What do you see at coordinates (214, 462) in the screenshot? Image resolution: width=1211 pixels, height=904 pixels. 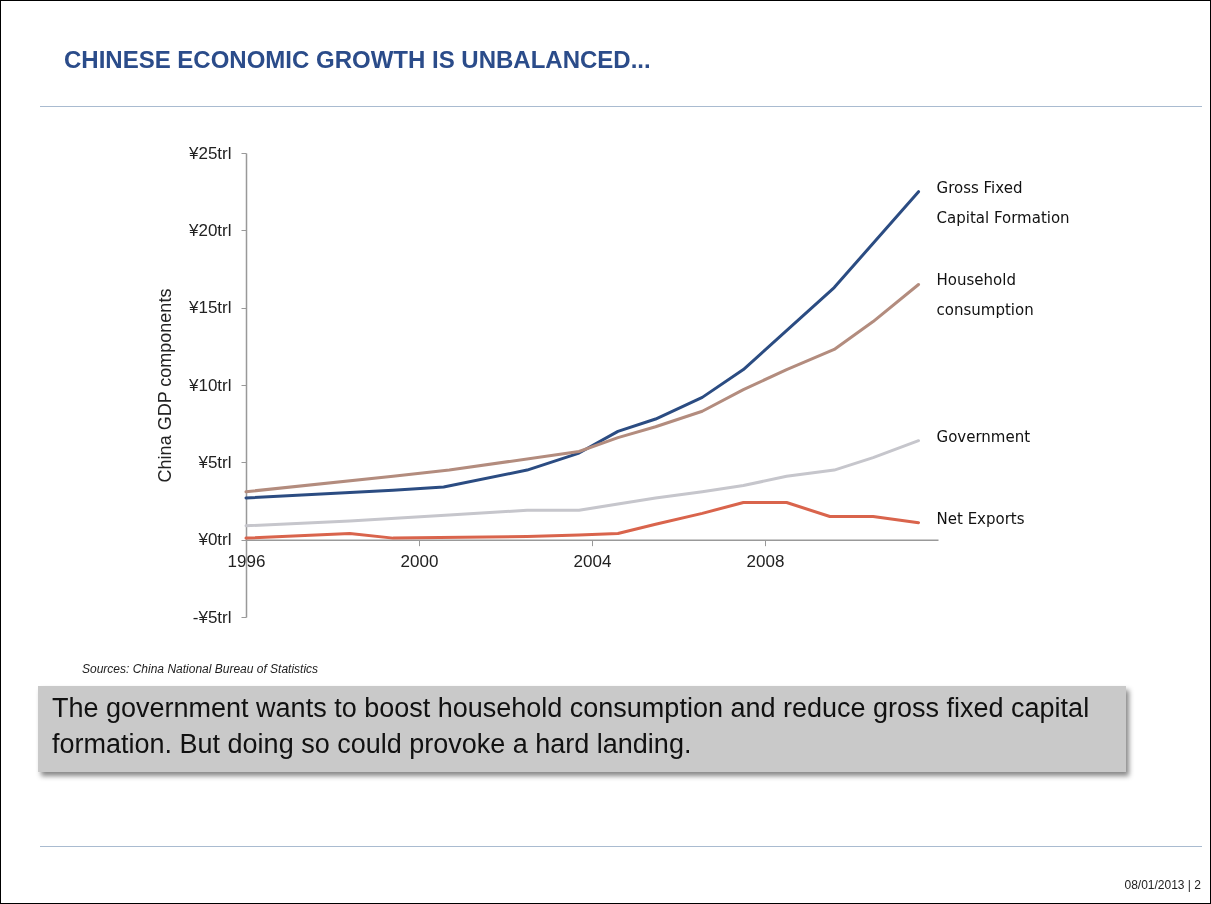 I see `y-tick-label: ¥5trl` at bounding box center [214, 462].